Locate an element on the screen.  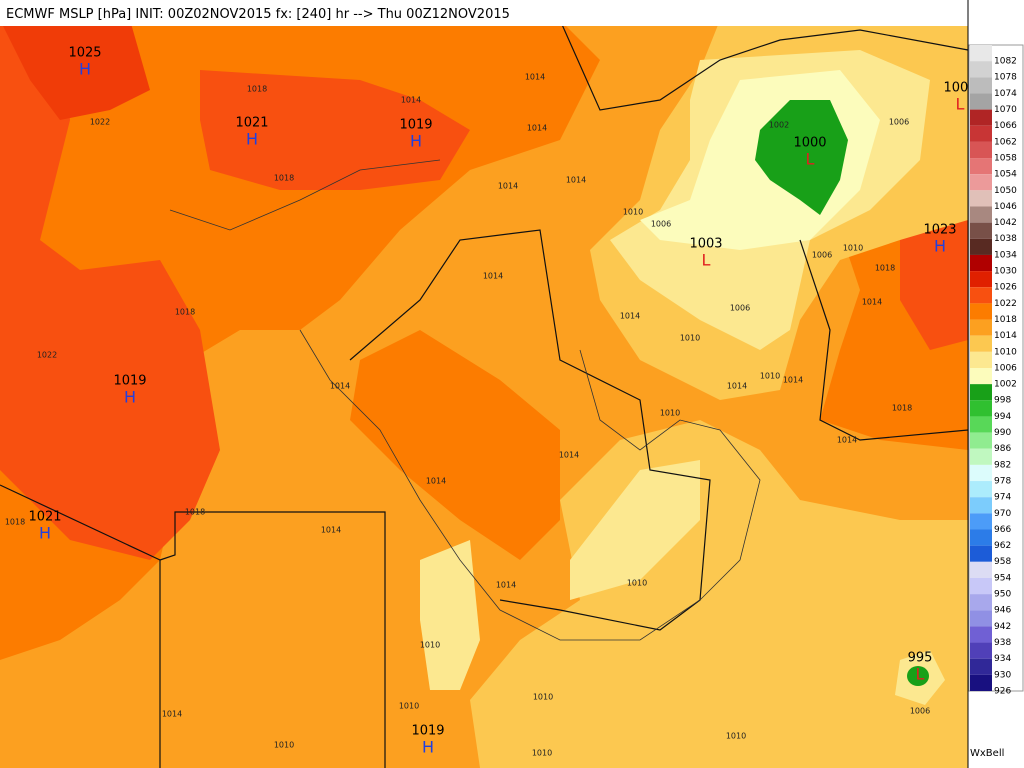
center-value: 1003 is located at coordinates (705, 244).